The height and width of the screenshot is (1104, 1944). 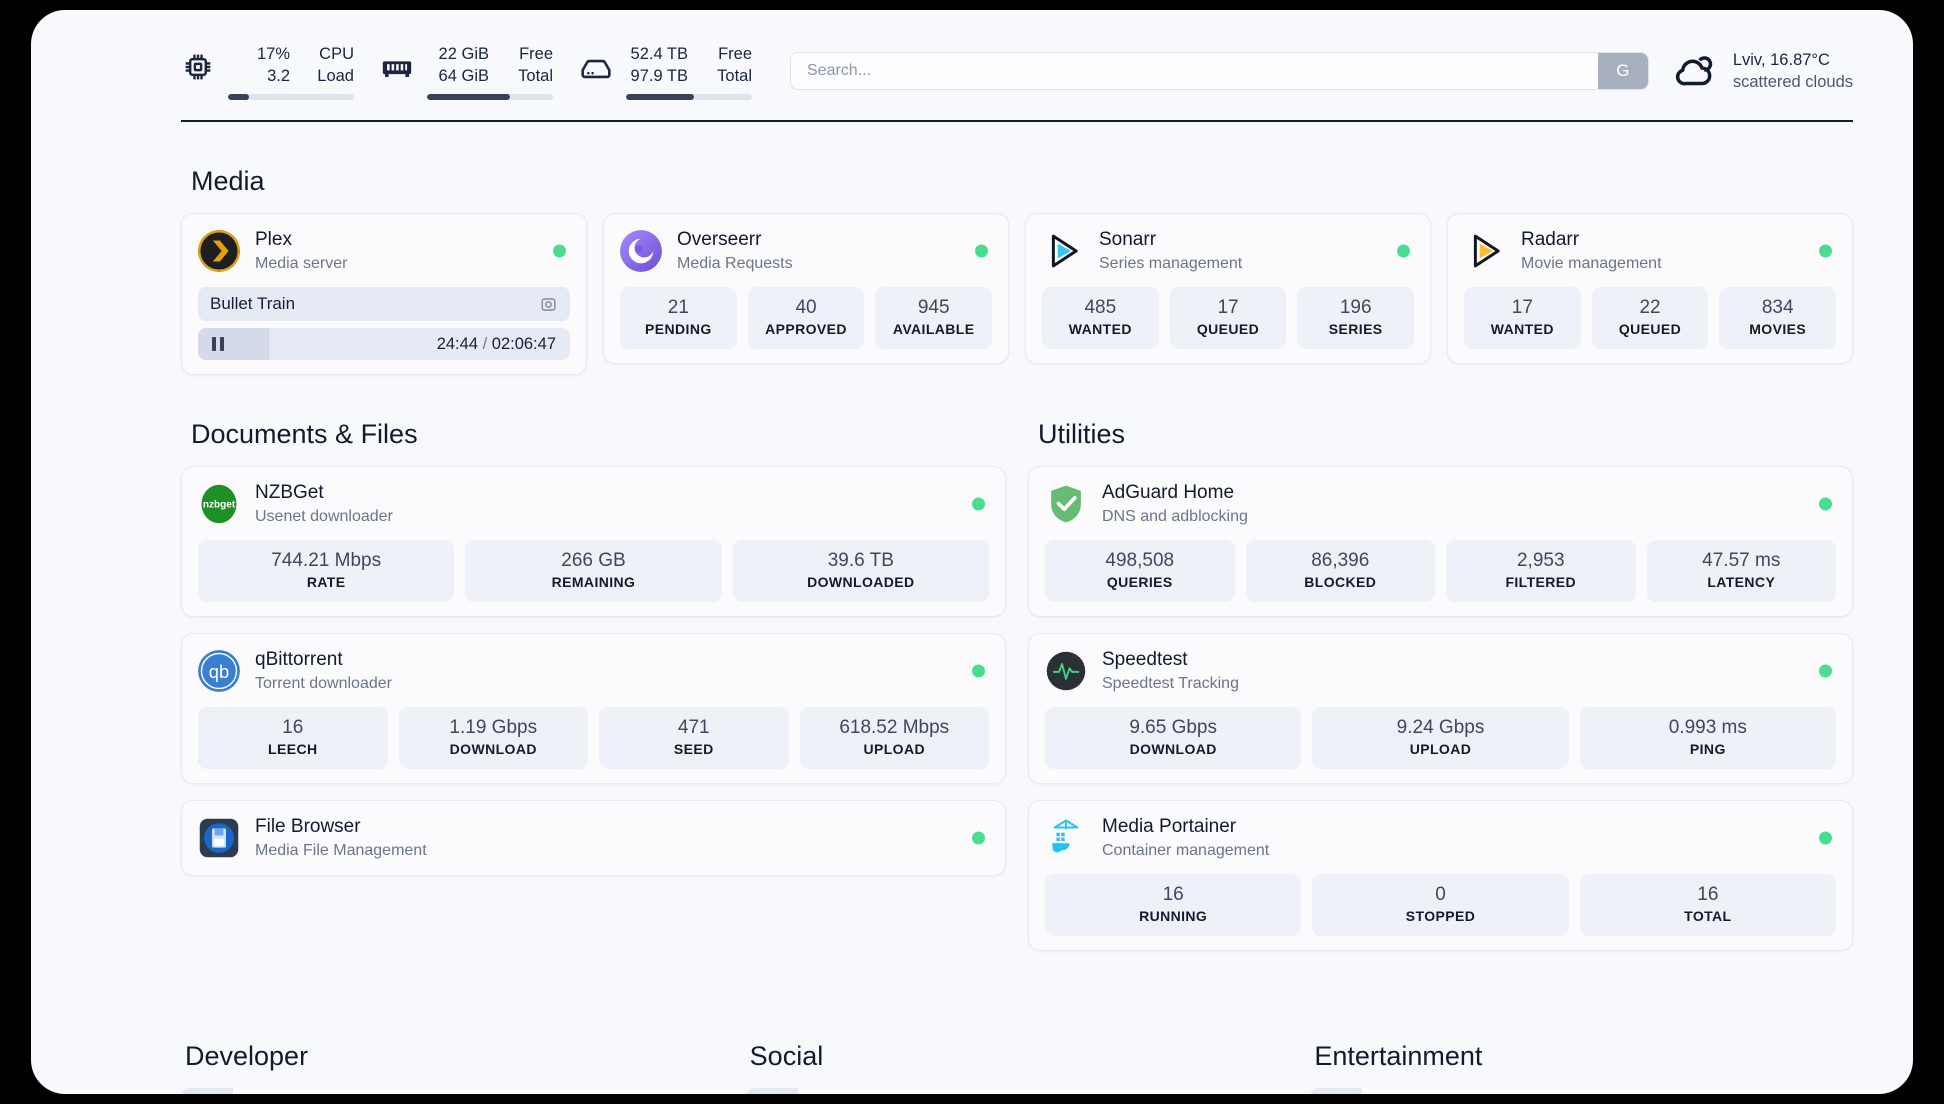 I want to click on stat-chip: 22 QUEUED, so click(x=1650, y=318).